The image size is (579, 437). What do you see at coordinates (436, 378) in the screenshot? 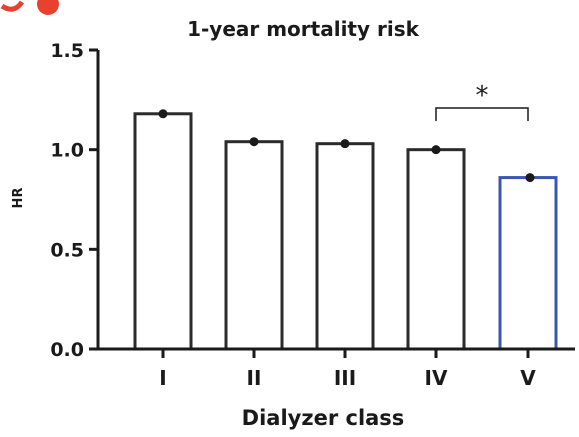
I see `x-tick-label: IV` at bounding box center [436, 378].